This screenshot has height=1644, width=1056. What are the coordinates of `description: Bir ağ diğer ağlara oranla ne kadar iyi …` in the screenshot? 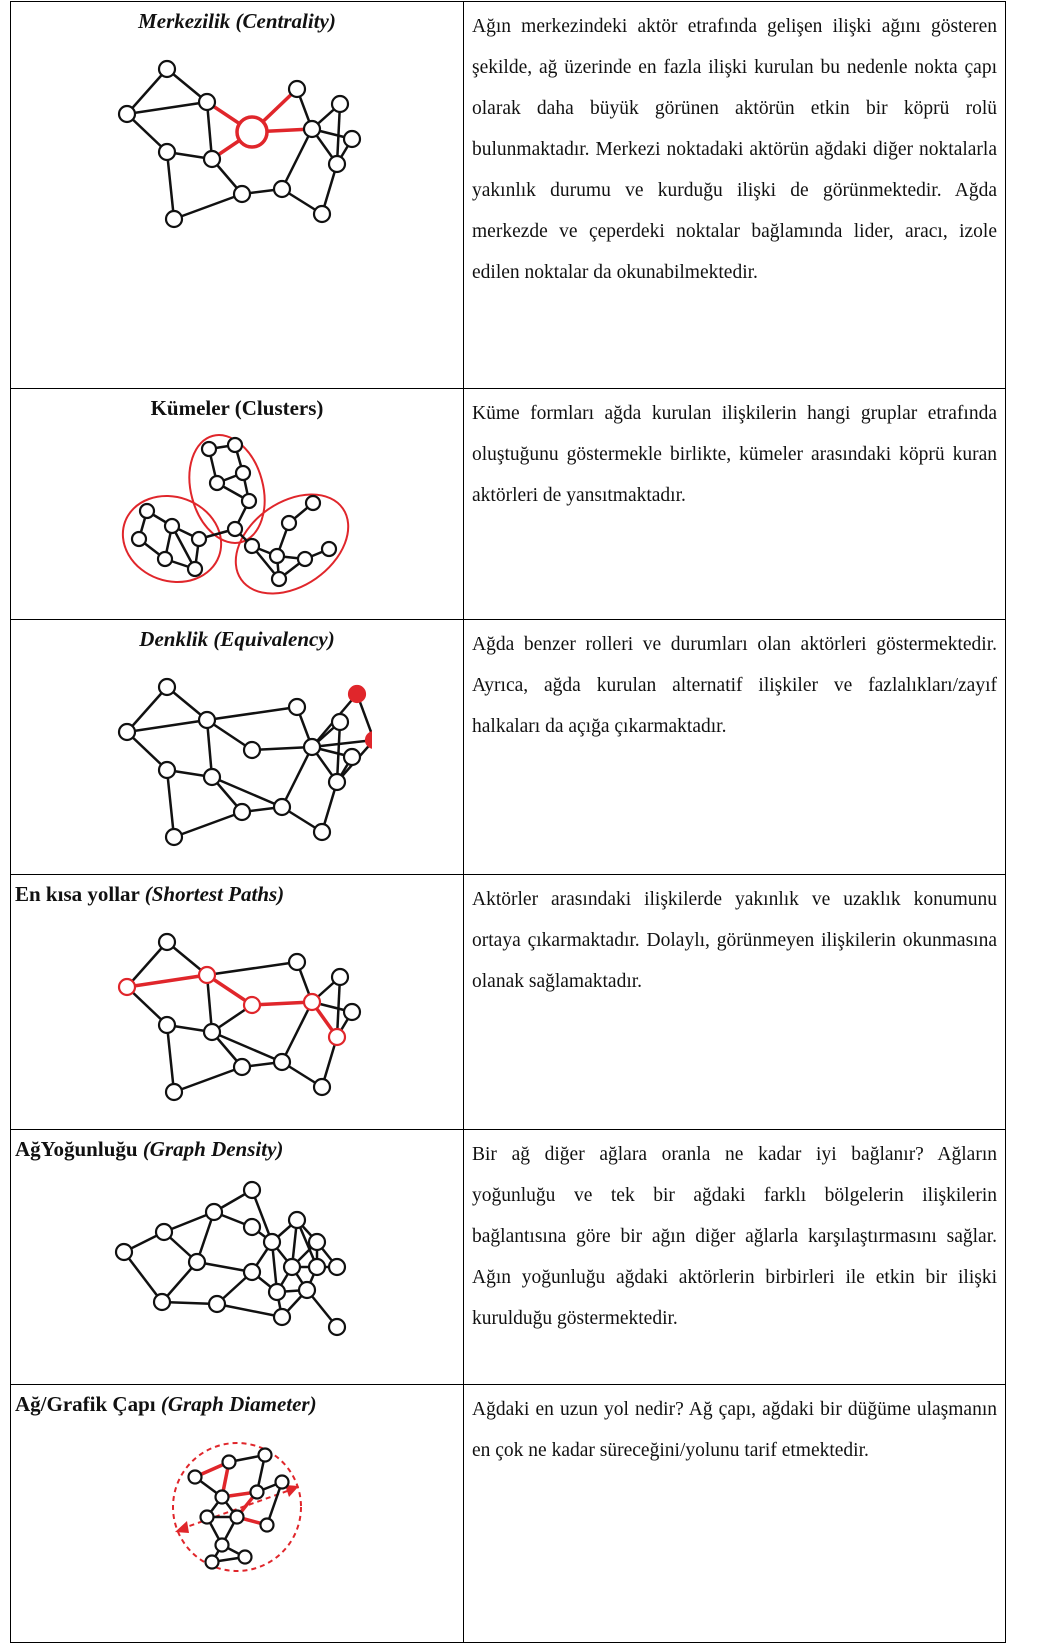 It's located at (734, 1236).